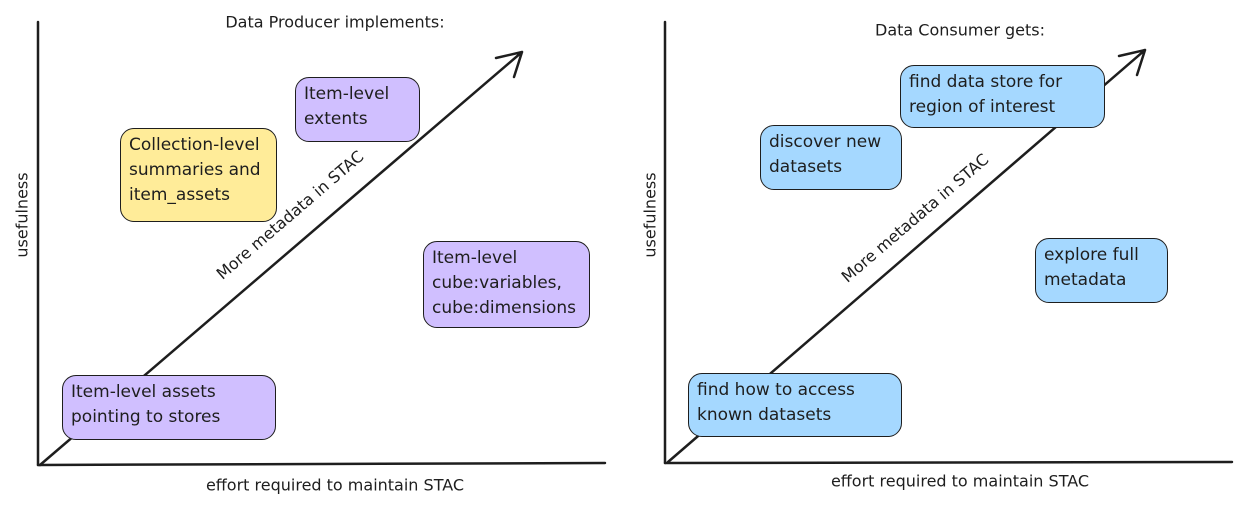  What do you see at coordinates (982, 107) in the screenshot?
I see `line: region of interest` at bounding box center [982, 107].